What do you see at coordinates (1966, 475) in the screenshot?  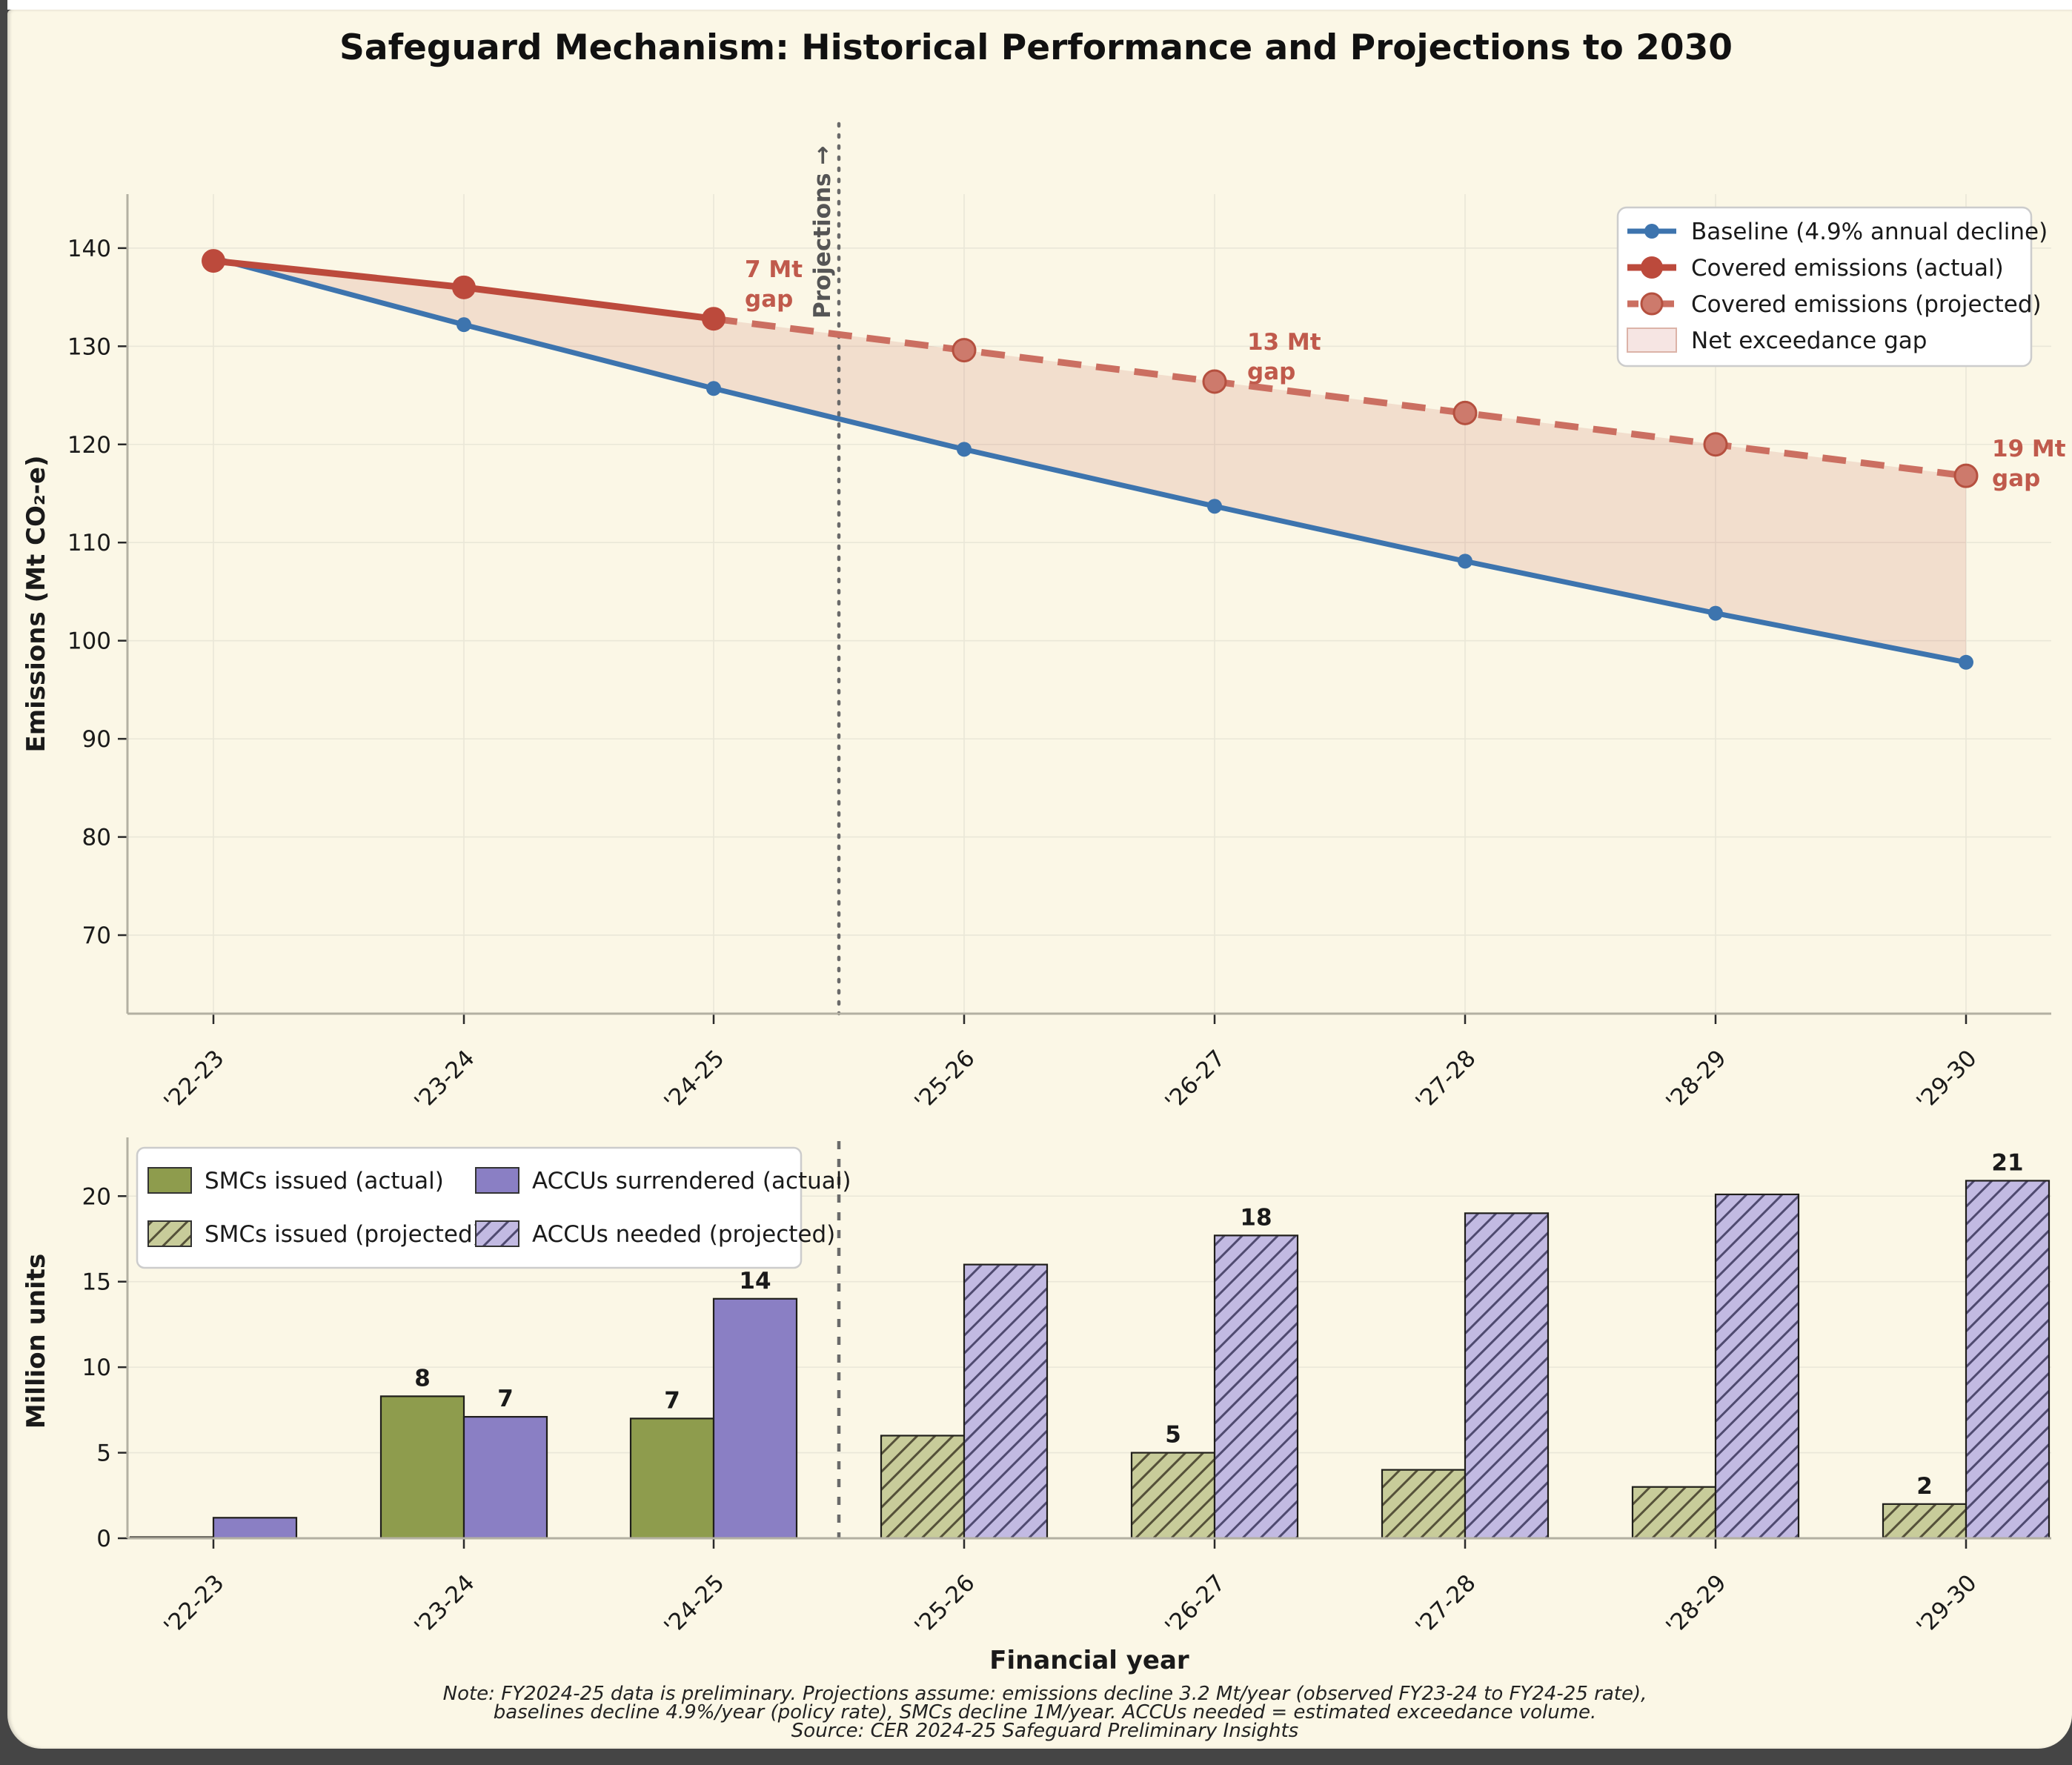 I see `projected-emissions-point-'29-30` at bounding box center [1966, 475].